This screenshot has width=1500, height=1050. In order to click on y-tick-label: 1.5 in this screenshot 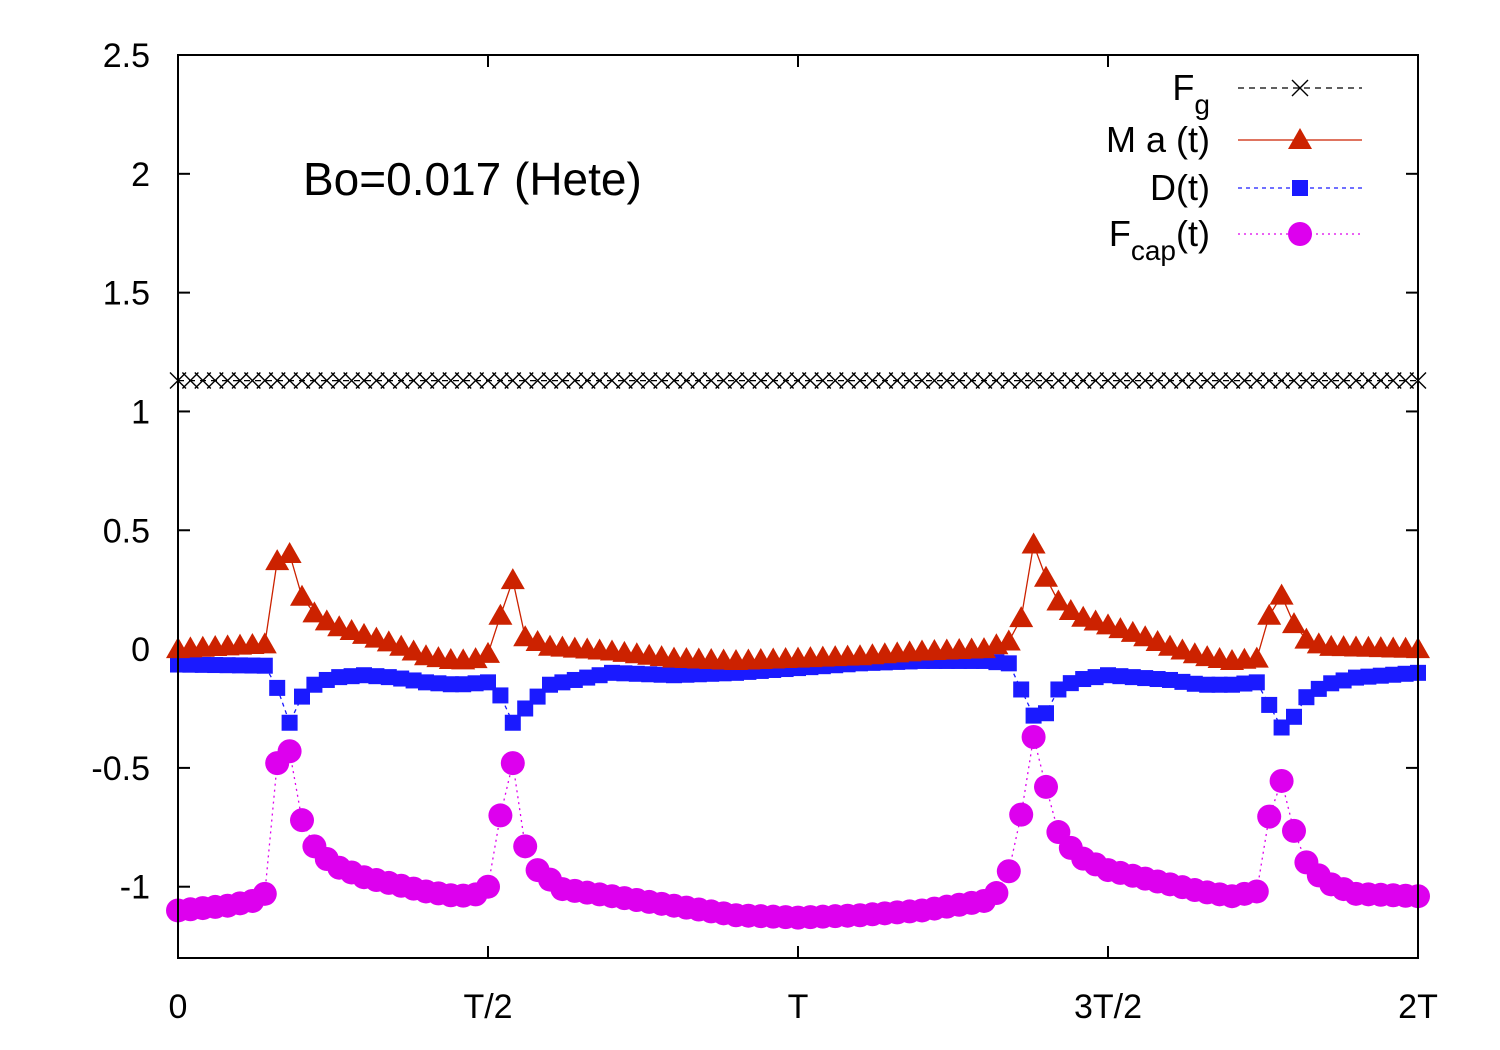, I will do `click(126, 294)`.